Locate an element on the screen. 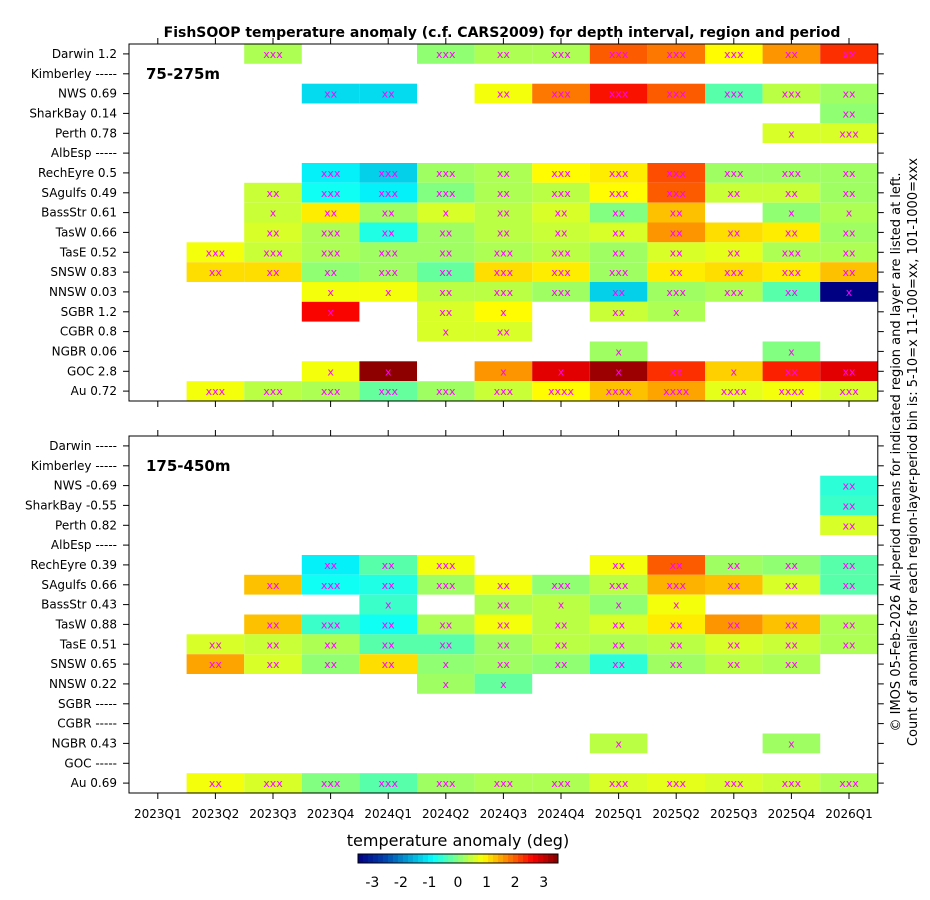 This screenshot has width=930, height=900. colorbar-tick-label: 1 is located at coordinates (486, 883).